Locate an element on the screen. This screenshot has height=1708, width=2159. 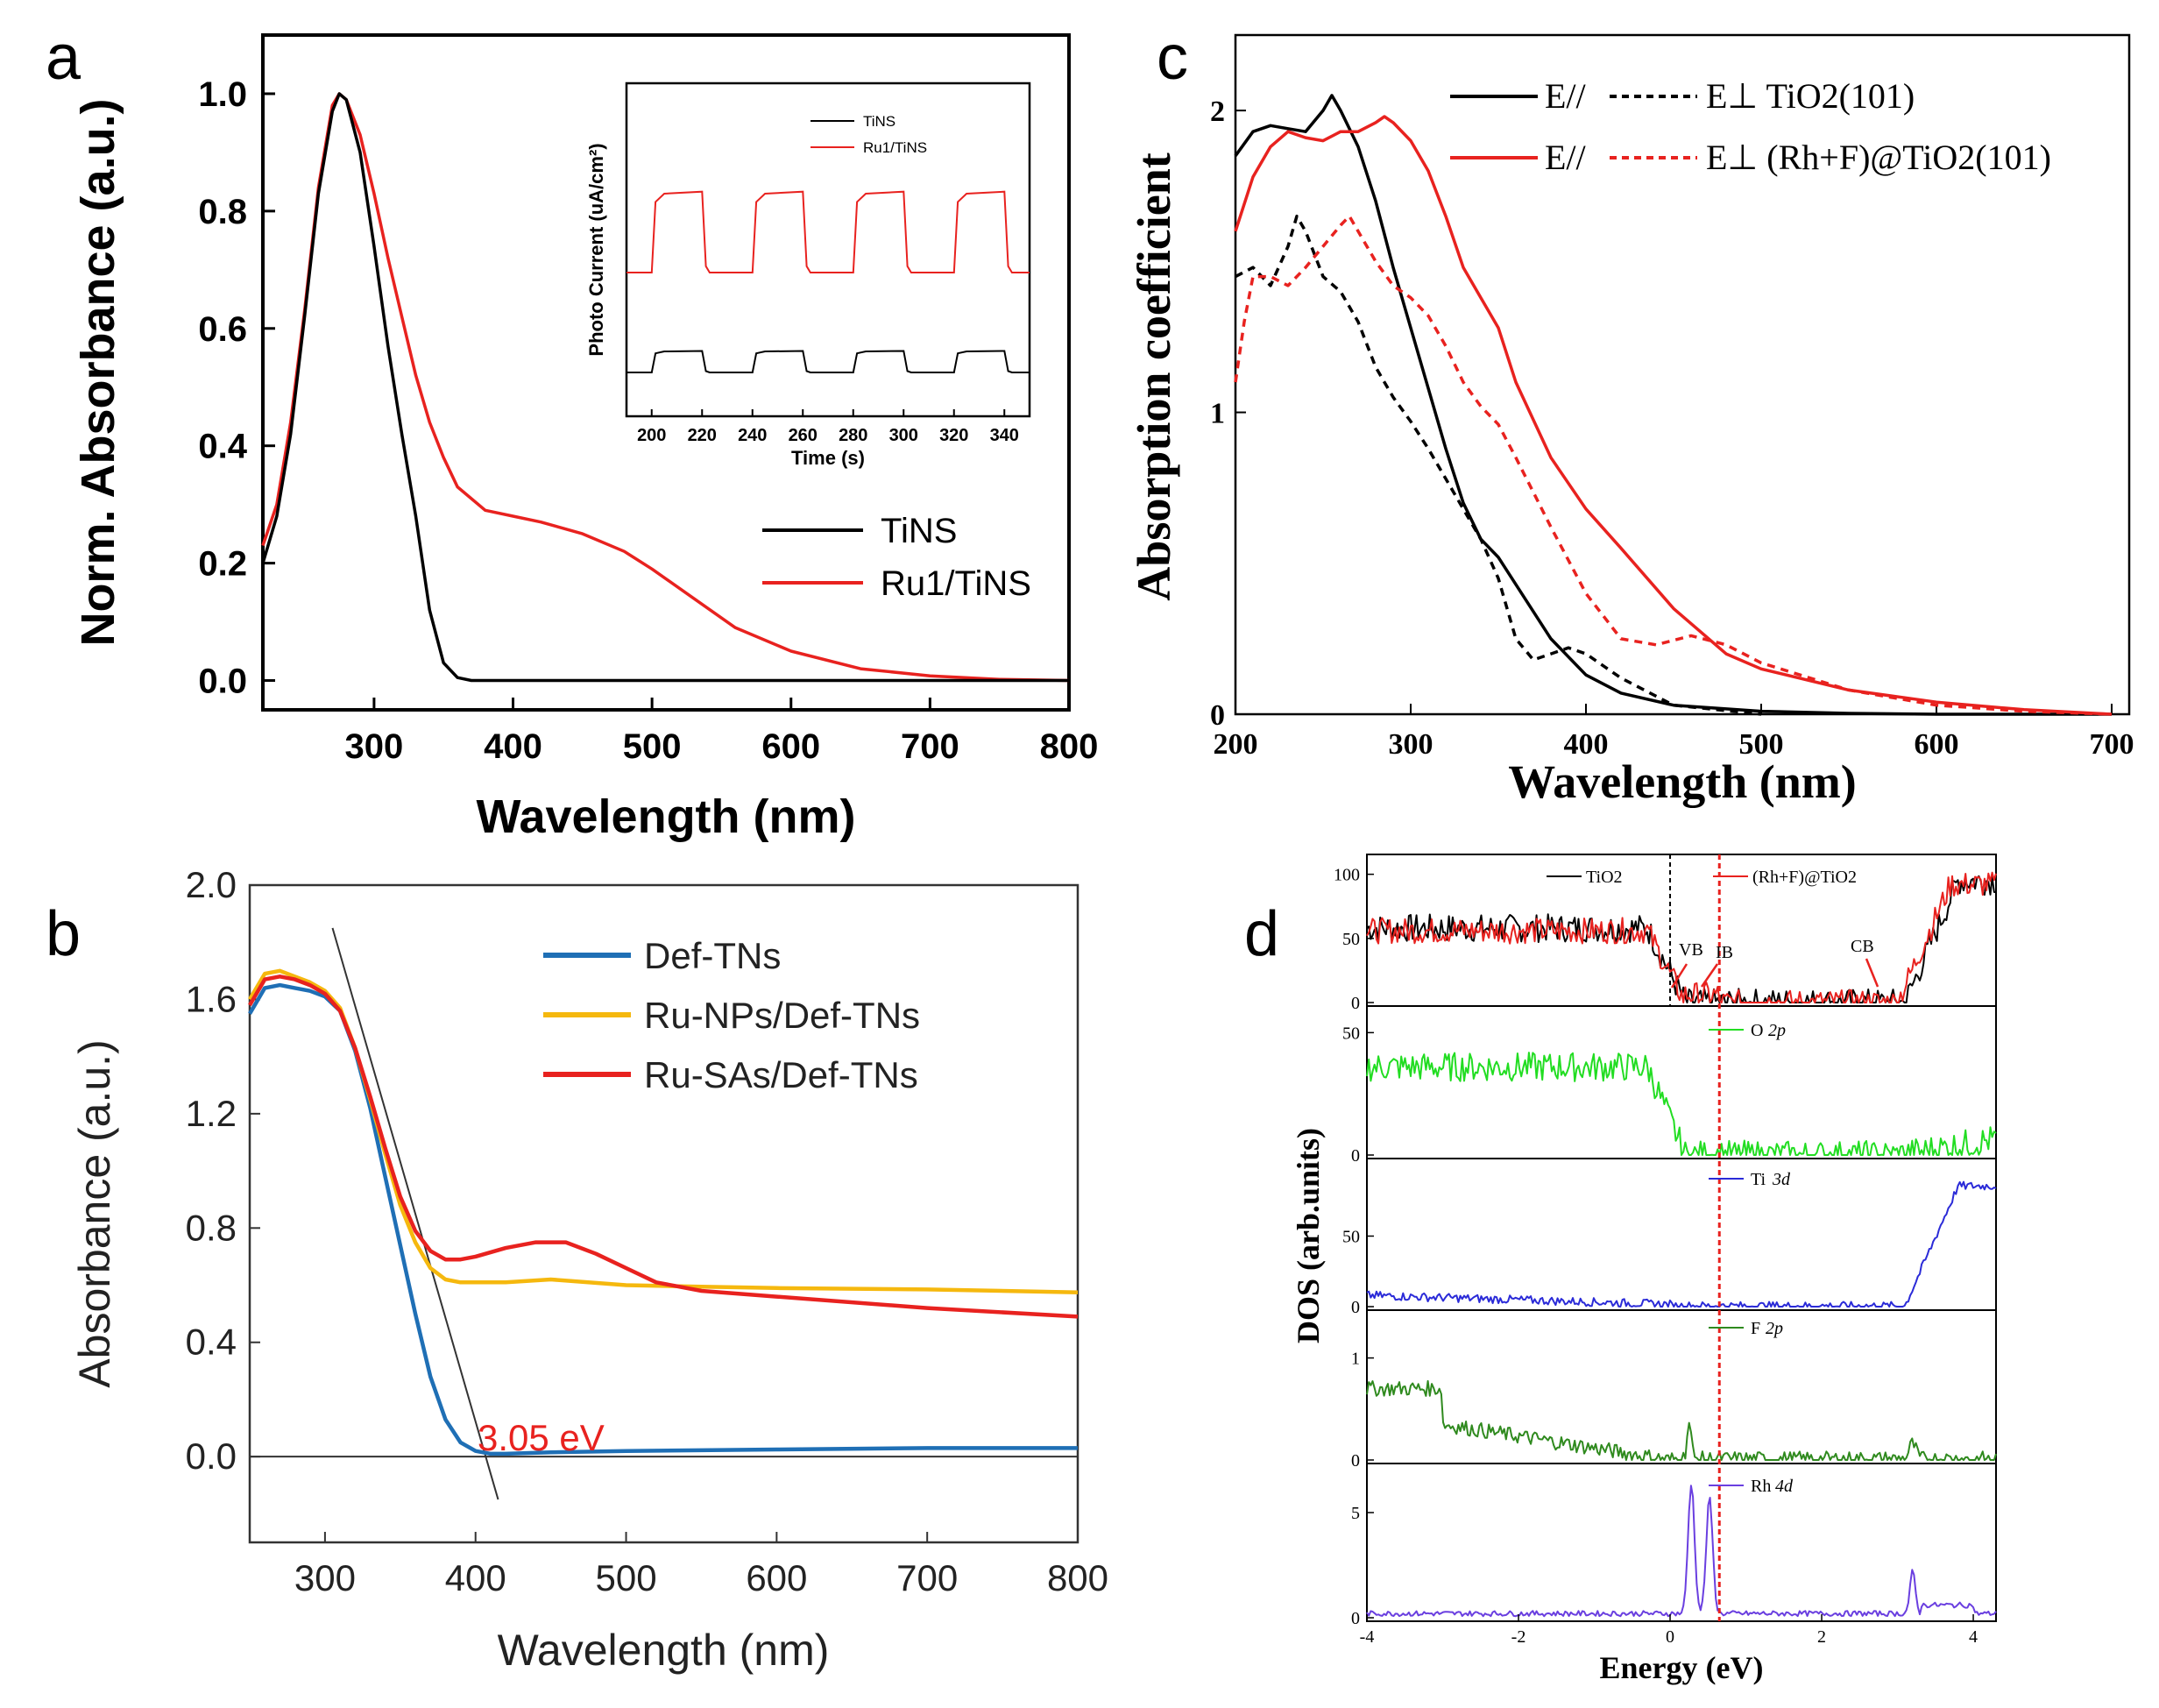
panel-b-ytick-label: 0.0 is located at coordinates (211, 1456).